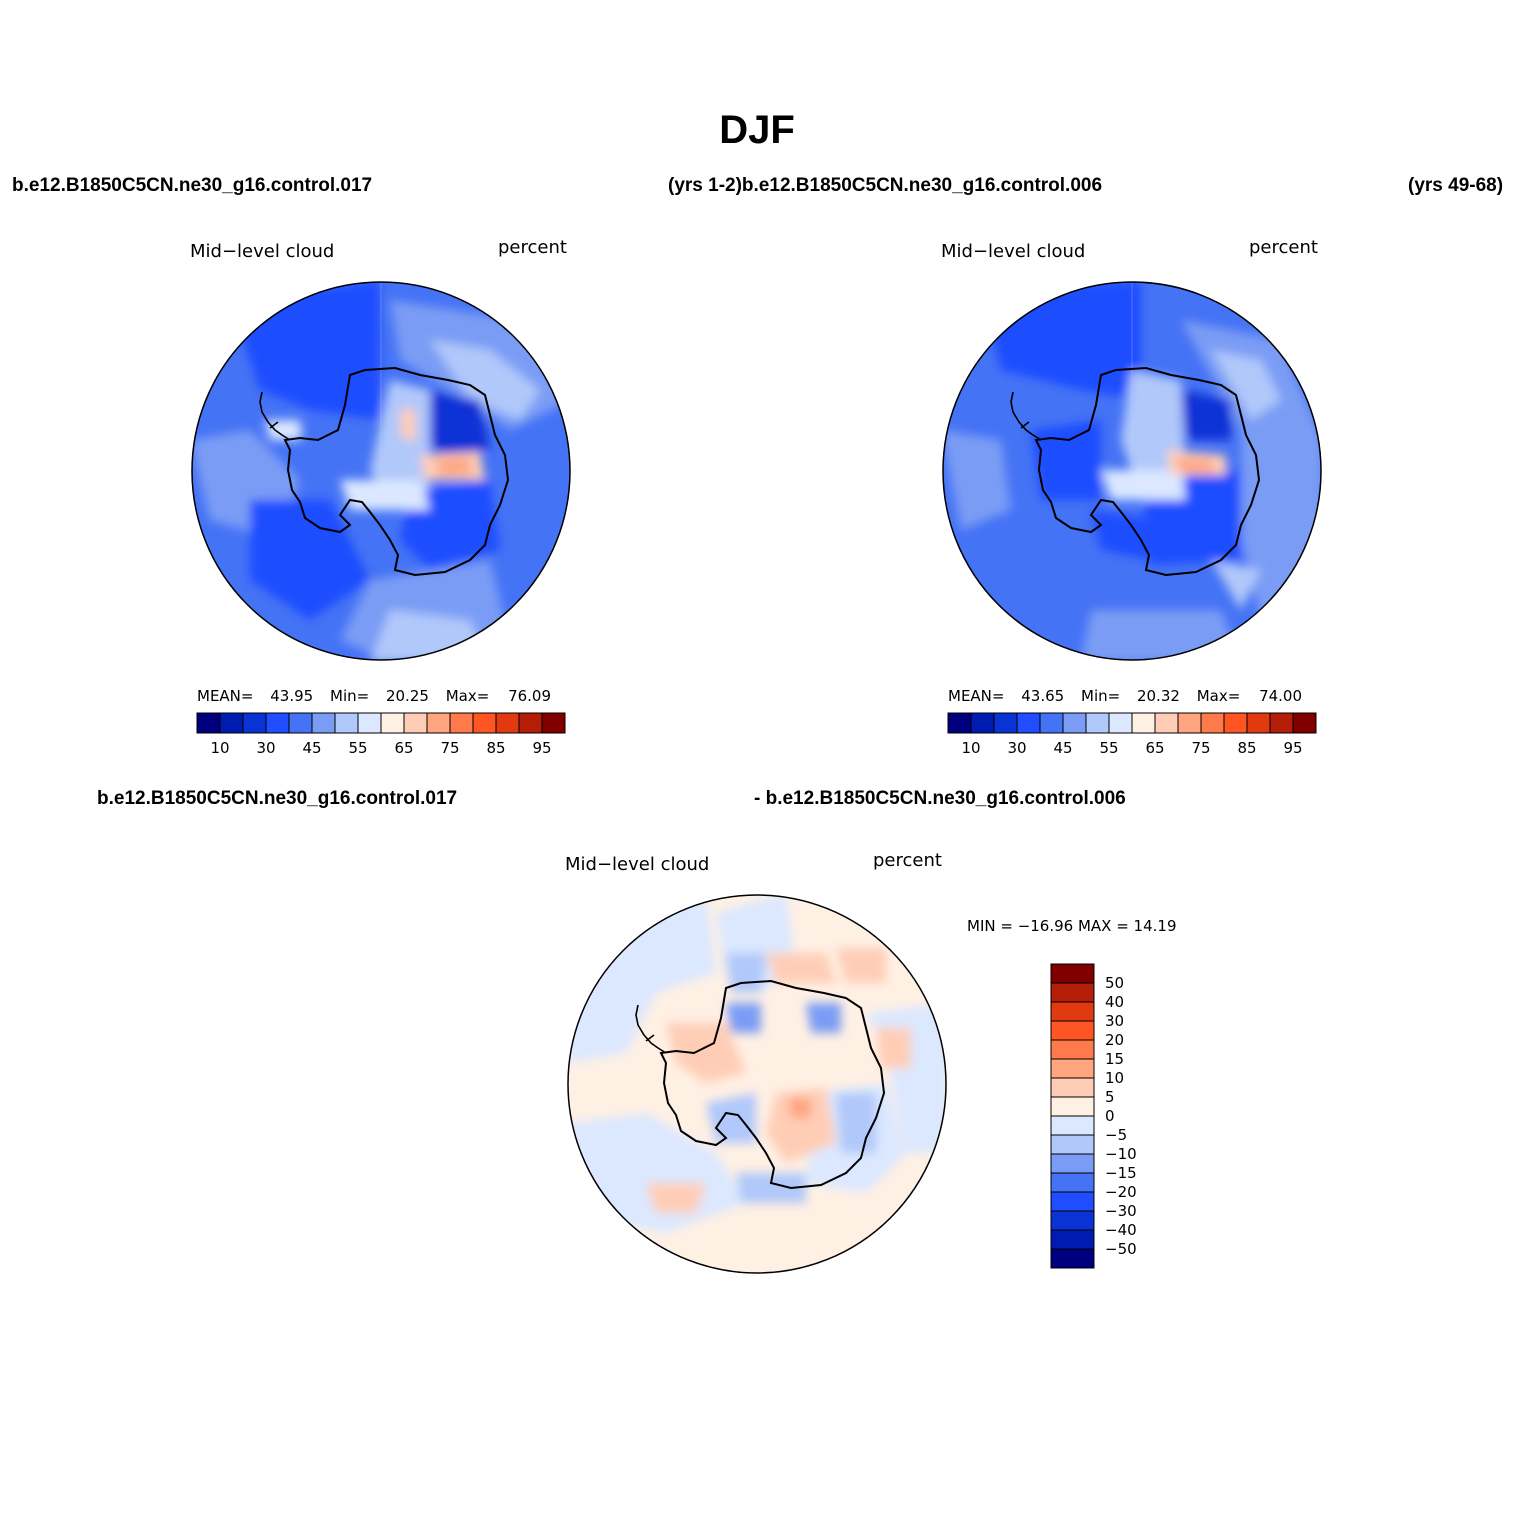  Describe the element at coordinates (1125, 696) in the screenshot. I see `panel2-stats: MEAN= 43.65 Min= 20.32 Max= 74.00` at that location.